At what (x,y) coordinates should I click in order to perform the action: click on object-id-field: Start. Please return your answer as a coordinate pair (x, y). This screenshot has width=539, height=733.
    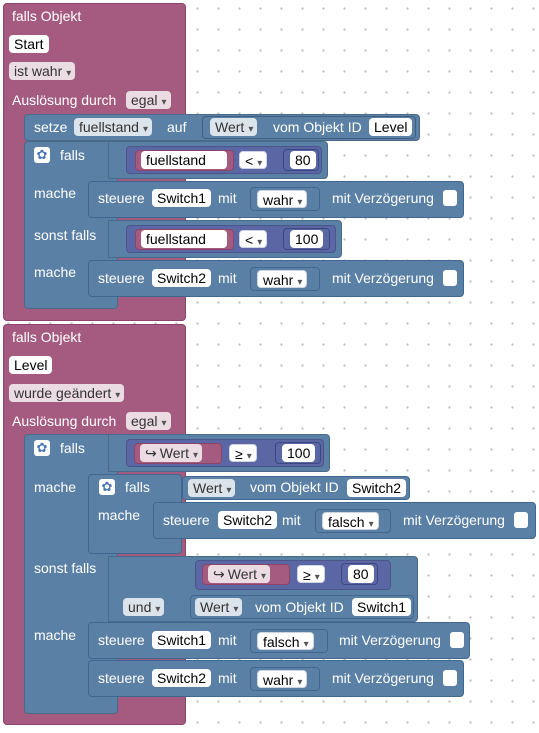
    Looking at the image, I should click on (29, 44).